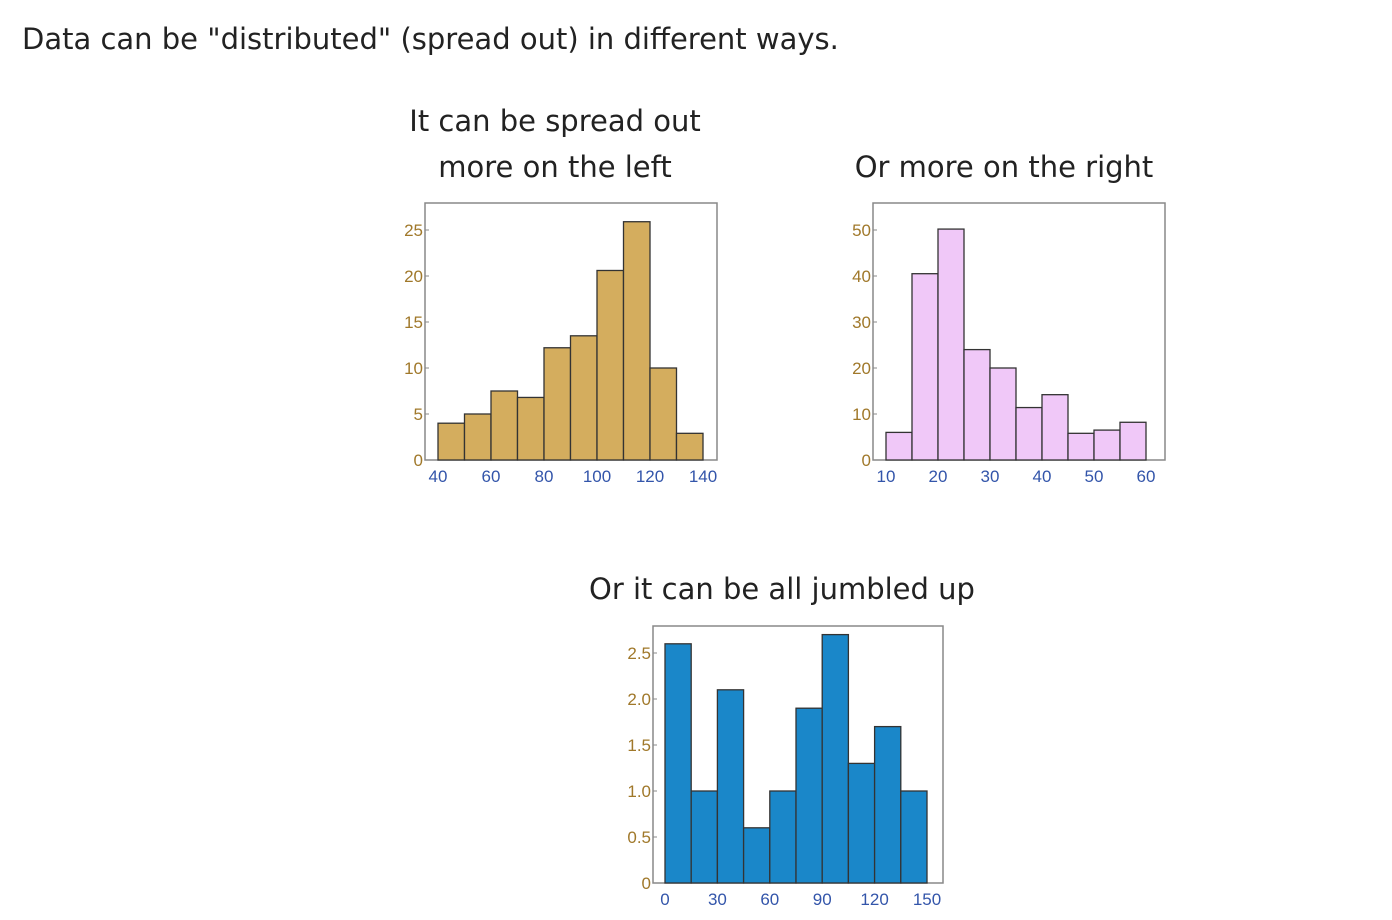 This screenshot has height=920, width=1392. Describe the element at coordinates (861, 230) in the screenshot. I see `y-tick-label: 50` at that location.